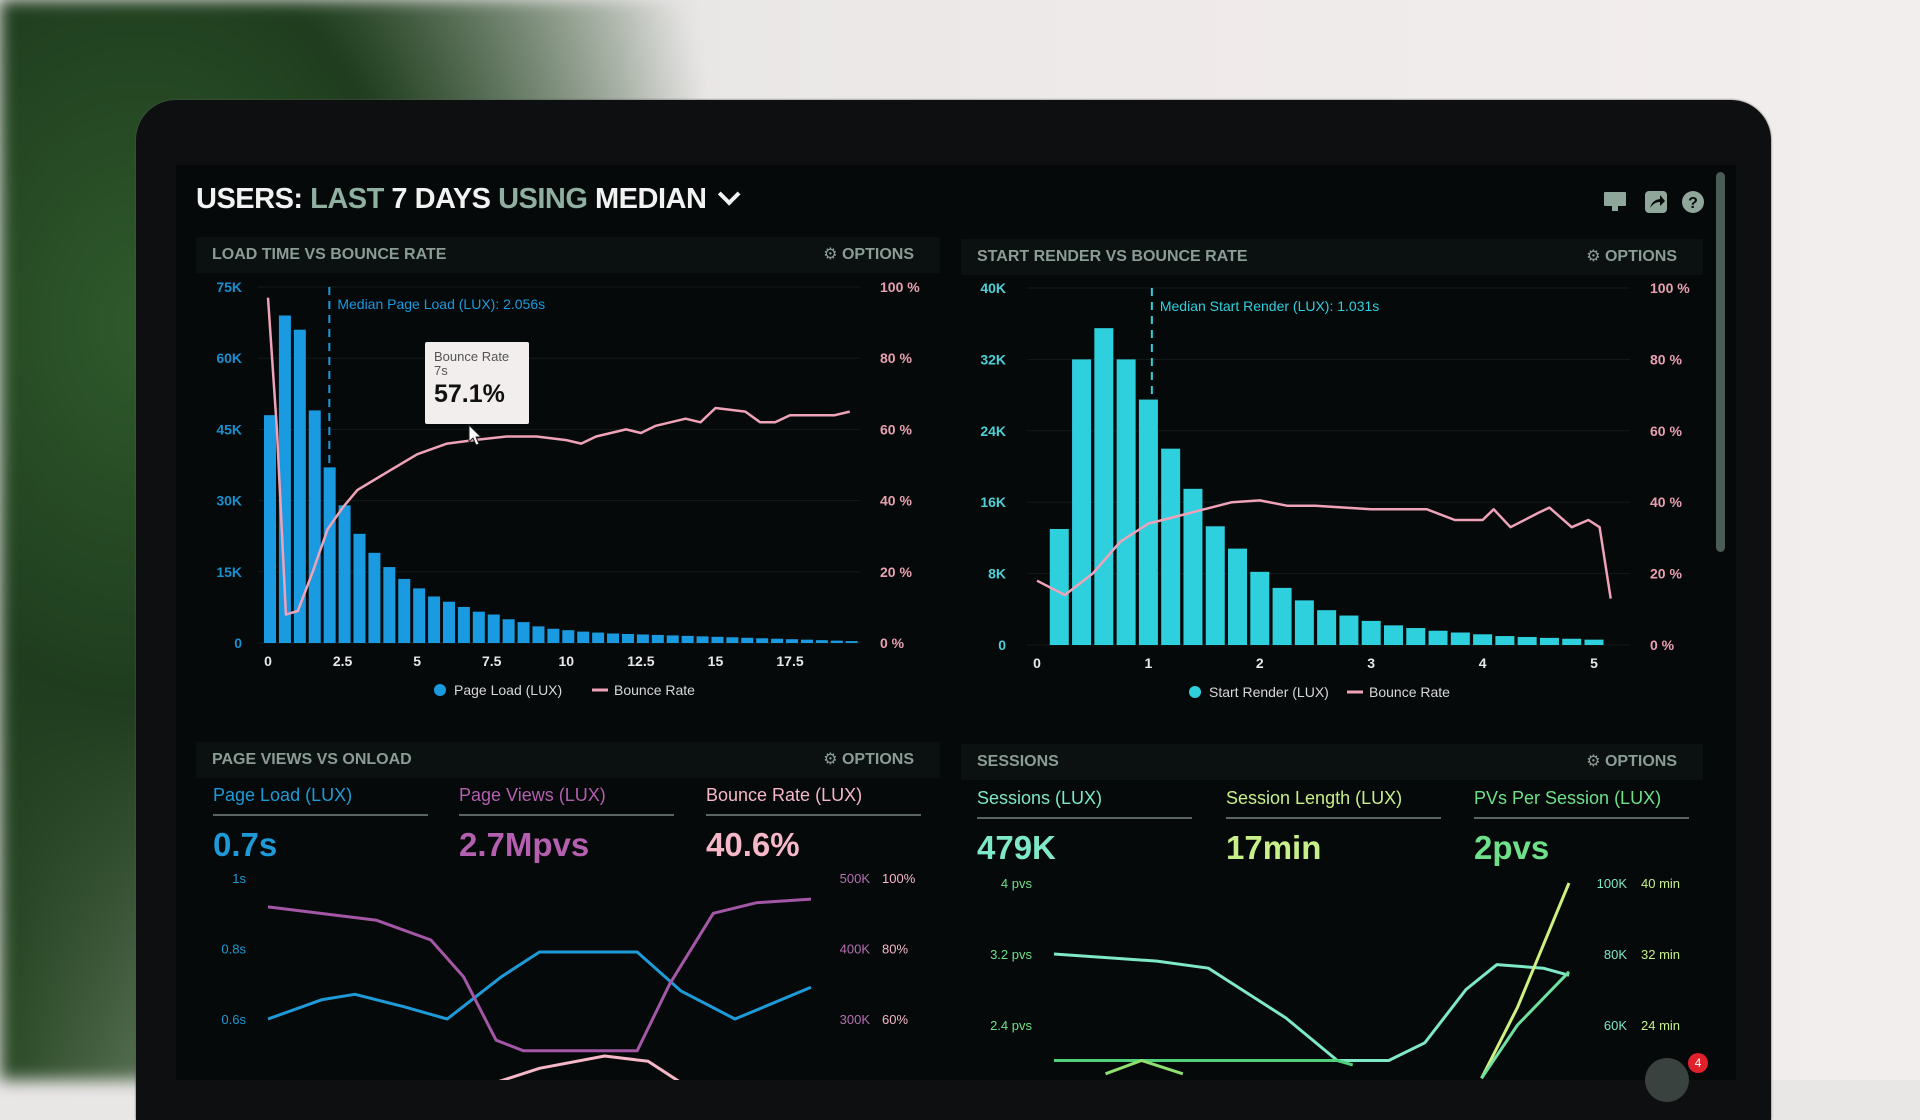 The width and height of the screenshot is (1920, 1120). What do you see at coordinates (229, 501) in the screenshot?
I see `y-left-tick: 30K` at bounding box center [229, 501].